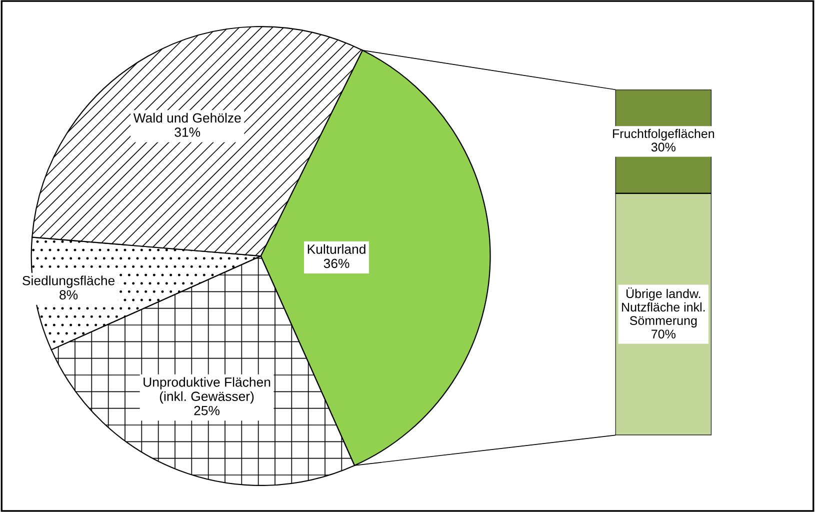  What do you see at coordinates (187, 132) in the screenshot?
I see `data-label: 31%` at bounding box center [187, 132].